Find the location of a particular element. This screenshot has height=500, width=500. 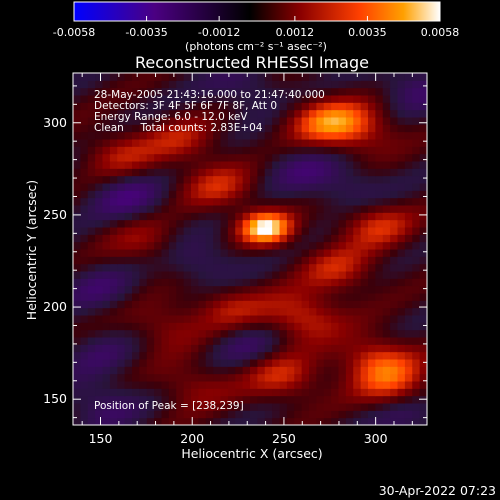

annotation-clean-counts: Clean Total counts: 2.83E+04 is located at coordinates (178, 128).